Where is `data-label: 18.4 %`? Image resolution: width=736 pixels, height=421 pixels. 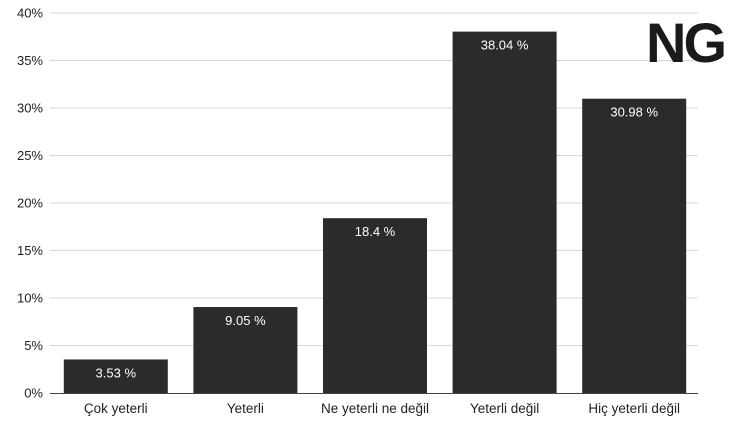 data-label: 18.4 % is located at coordinates (375, 231).